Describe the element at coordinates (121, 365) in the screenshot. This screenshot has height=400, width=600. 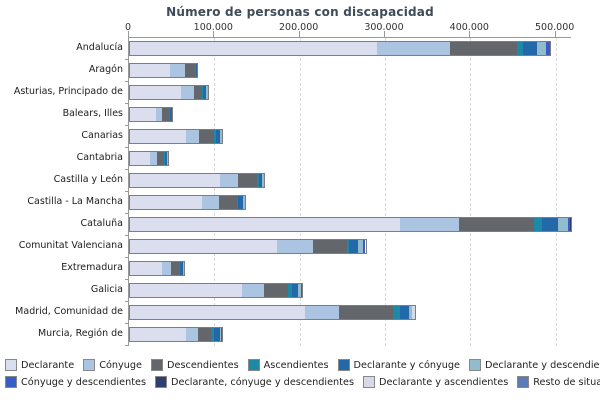
I see `legend-label: Cónyuge` at that location.